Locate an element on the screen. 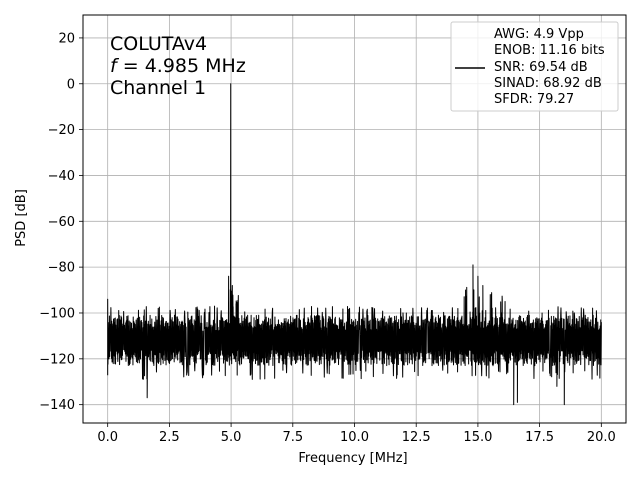  x-tick-label: 0.0 is located at coordinates (107, 437).